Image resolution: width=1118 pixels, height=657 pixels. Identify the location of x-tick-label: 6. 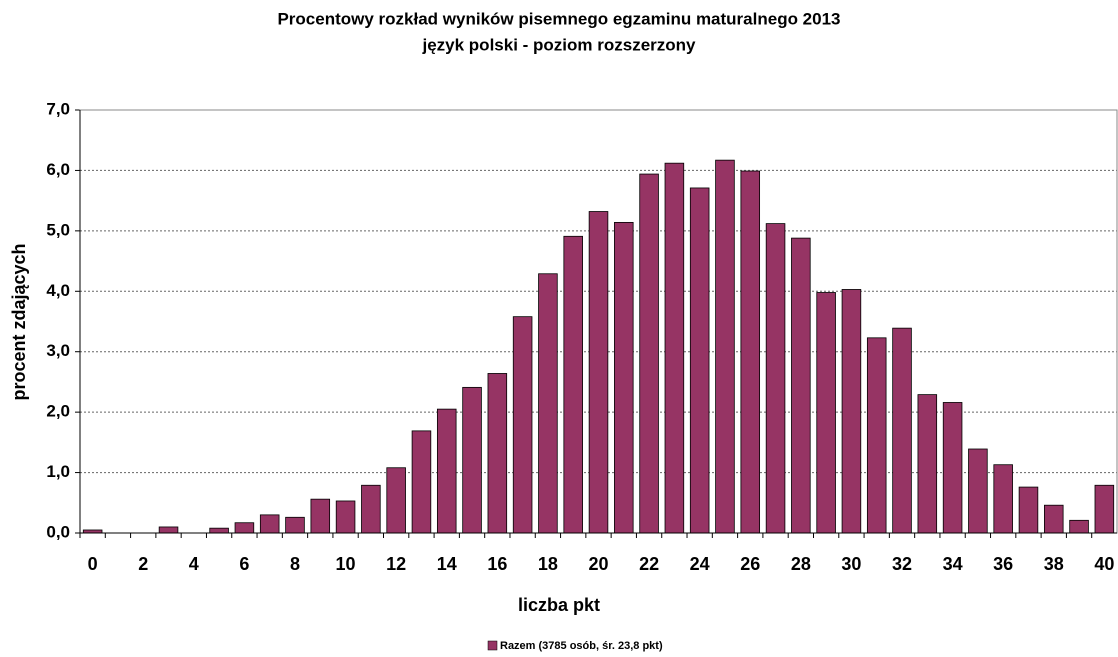
(244, 564).